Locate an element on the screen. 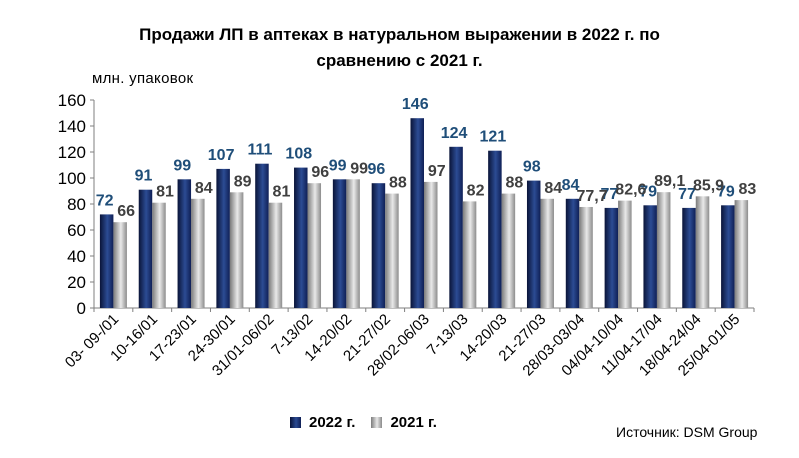  data-label-2021: 83 is located at coordinates (747, 189).